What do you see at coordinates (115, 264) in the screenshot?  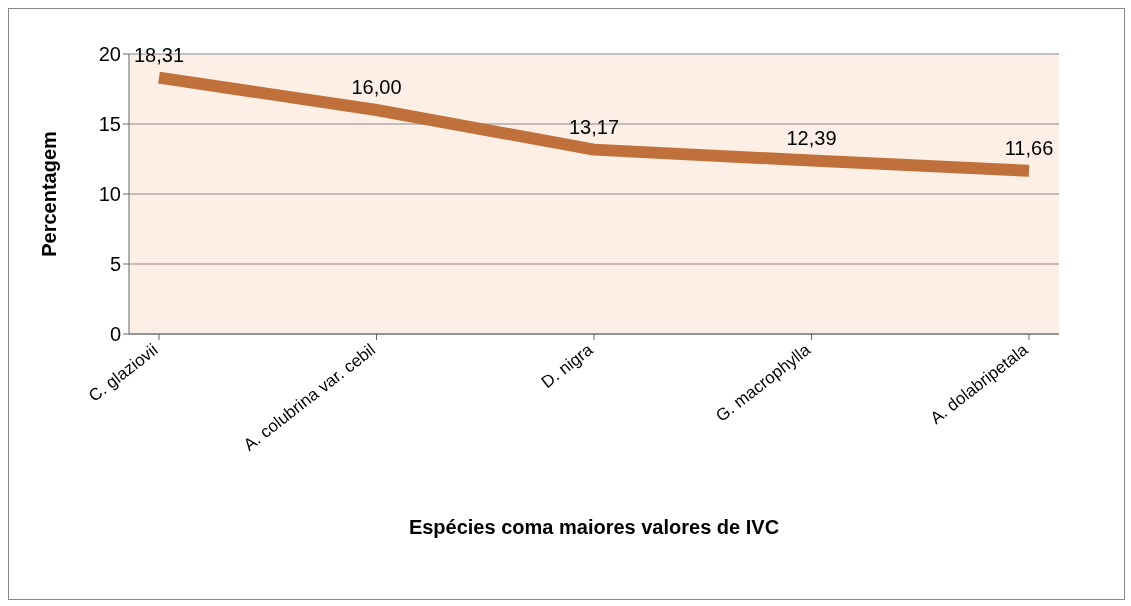 I see `y-tick-label: 5` at bounding box center [115, 264].